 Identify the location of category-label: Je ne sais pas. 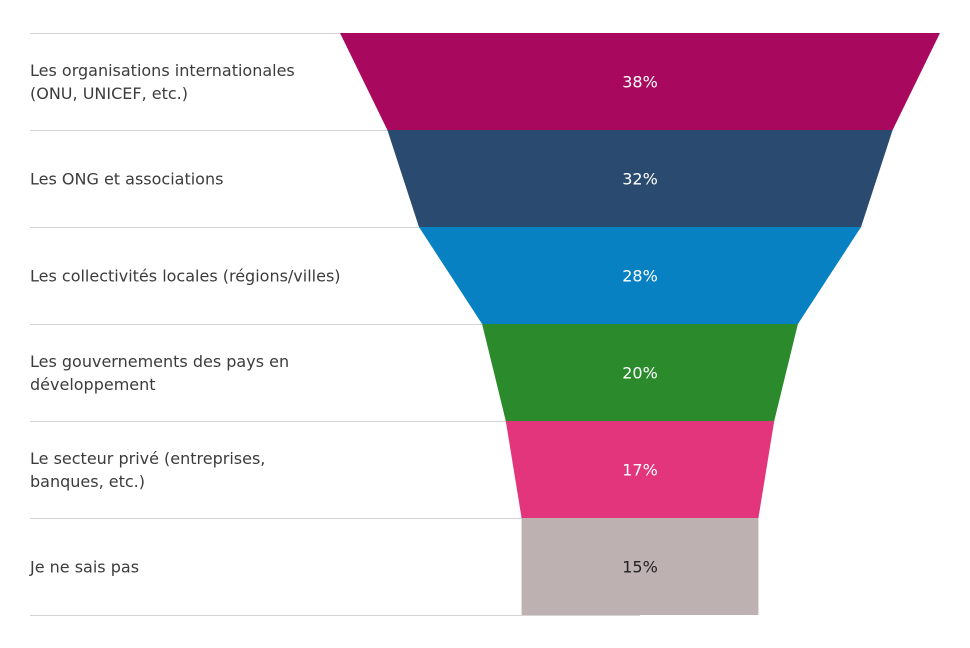
(84, 567).